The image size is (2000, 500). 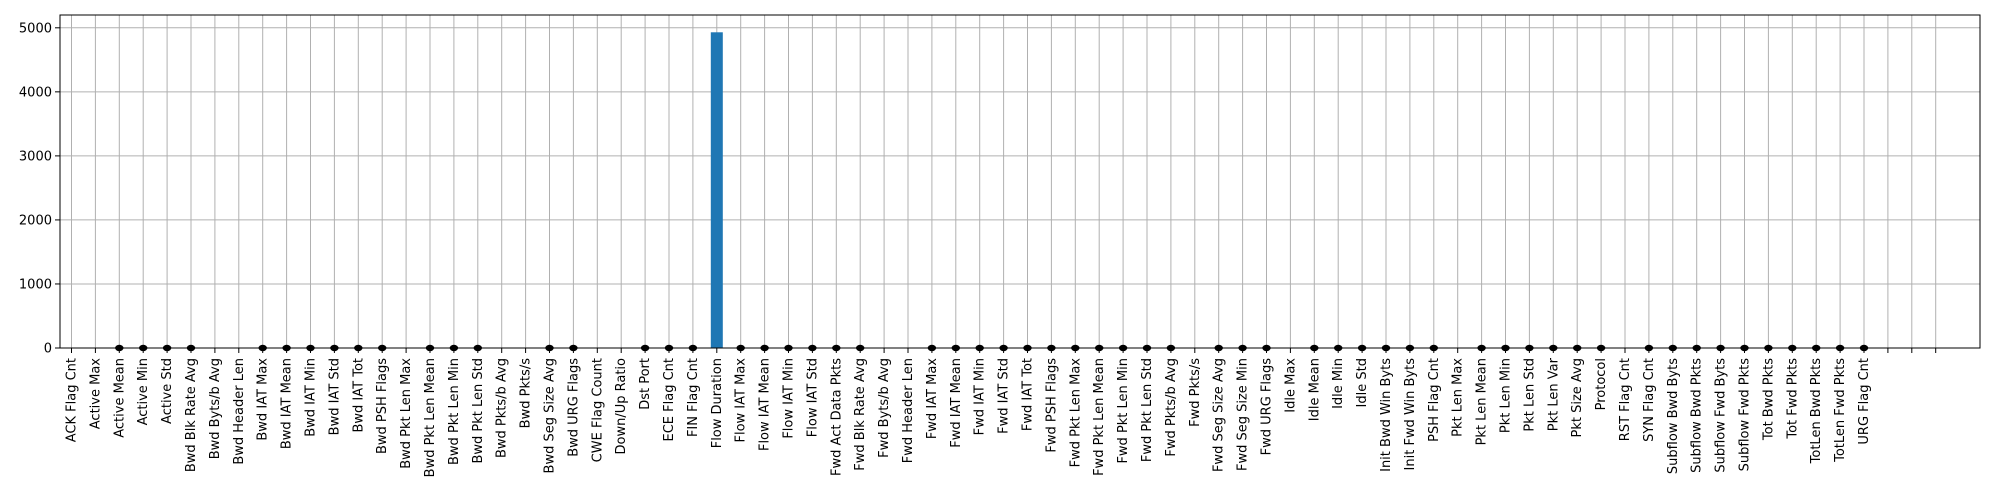 What do you see at coordinates (1434, 400) in the screenshot?
I see `x-tick-label: PSH Flag Cnt` at bounding box center [1434, 400].